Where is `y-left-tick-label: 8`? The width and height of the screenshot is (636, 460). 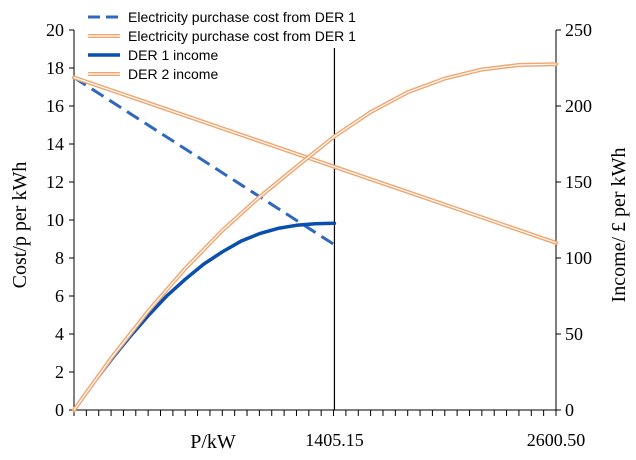
y-left-tick-label: 8 is located at coordinates (59, 258).